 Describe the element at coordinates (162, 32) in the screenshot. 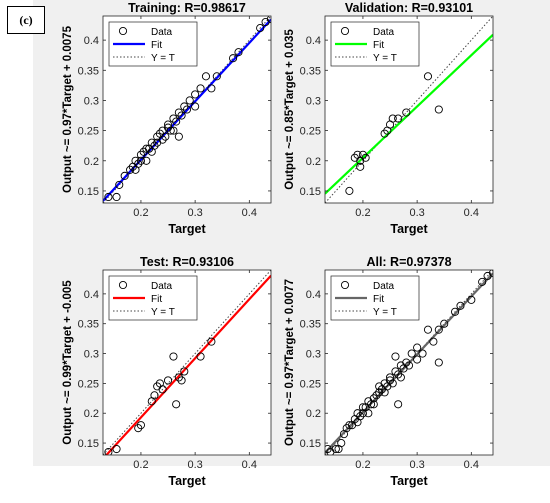

I see `legend-data-label: Data` at that location.